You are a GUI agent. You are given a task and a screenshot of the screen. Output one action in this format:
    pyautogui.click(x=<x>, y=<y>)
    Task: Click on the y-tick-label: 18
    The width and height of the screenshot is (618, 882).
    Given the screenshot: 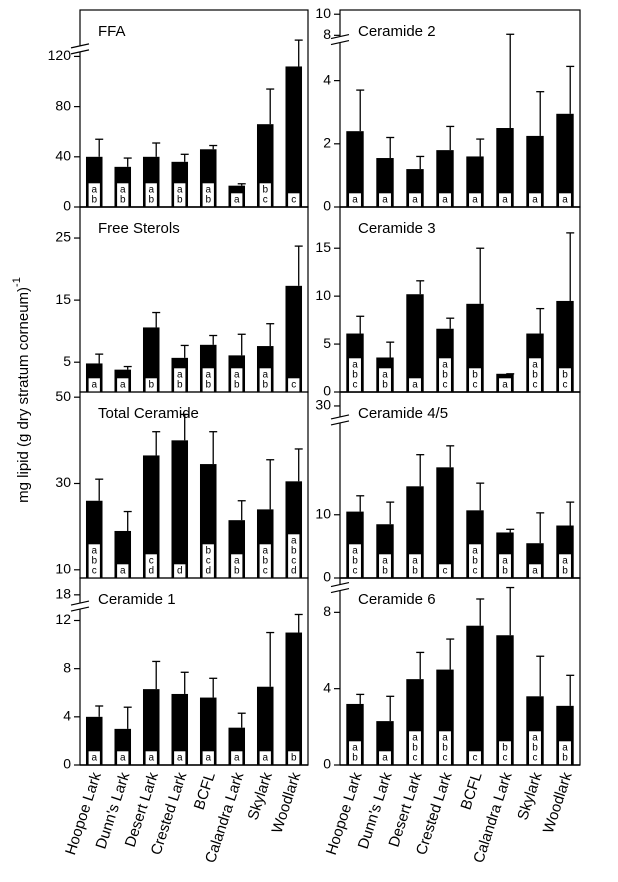 What is the action you would take?
    pyautogui.click(x=63, y=594)
    